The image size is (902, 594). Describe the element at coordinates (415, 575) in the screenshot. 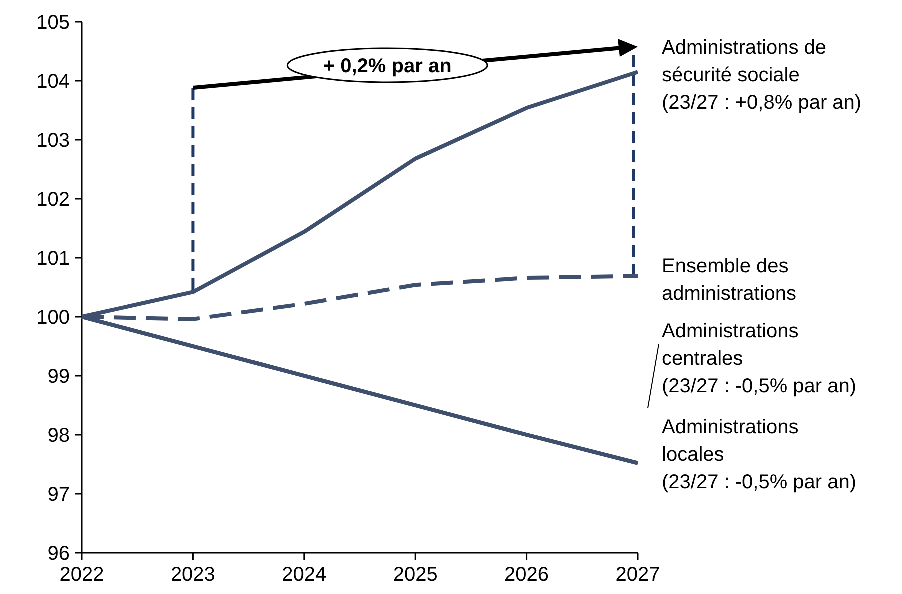

I see `x-tick-label: 2025` at that location.